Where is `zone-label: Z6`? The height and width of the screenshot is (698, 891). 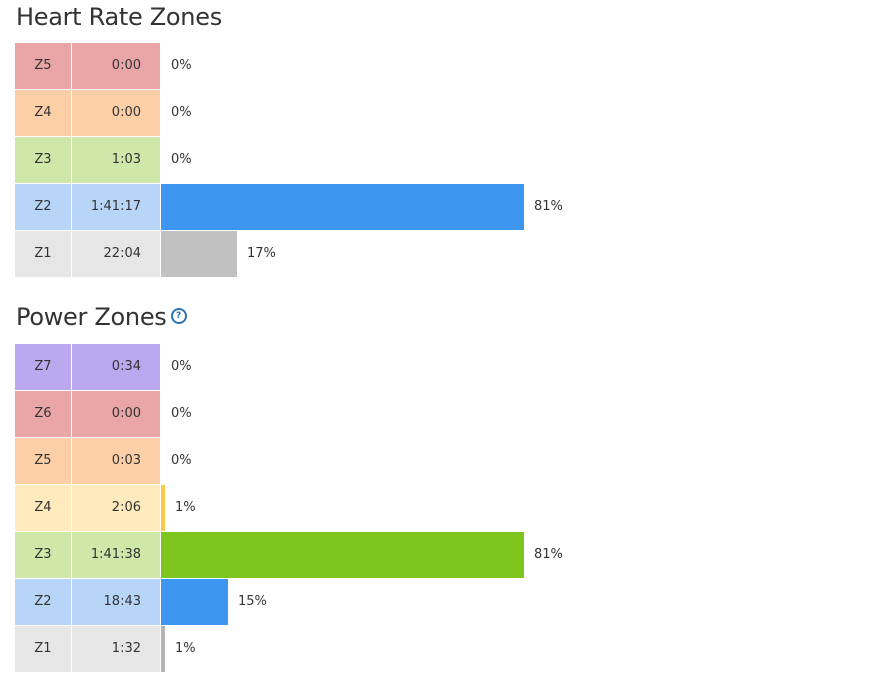 zone-label: Z6 is located at coordinates (43, 414).